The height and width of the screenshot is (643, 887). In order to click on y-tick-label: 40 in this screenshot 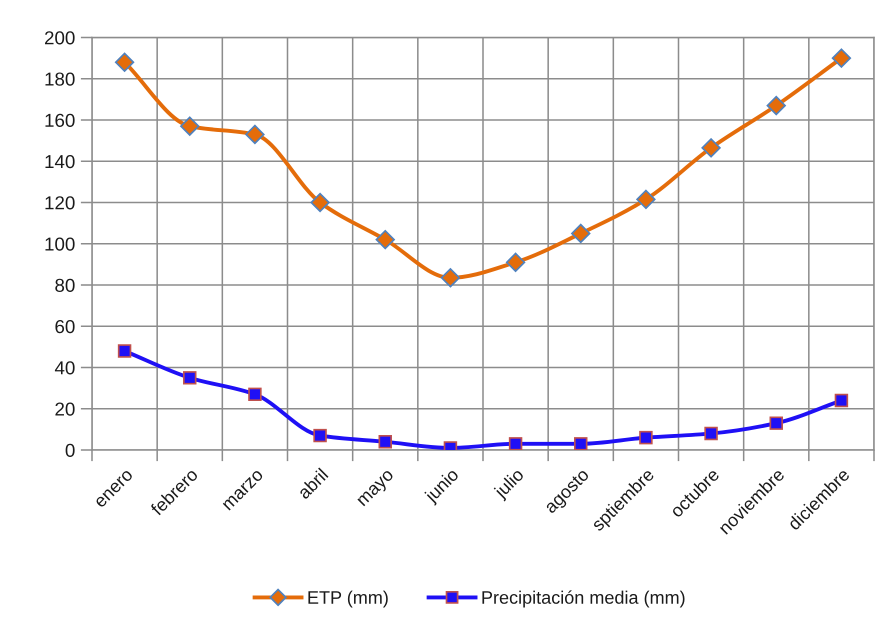, I will do `click(64, 367)`.